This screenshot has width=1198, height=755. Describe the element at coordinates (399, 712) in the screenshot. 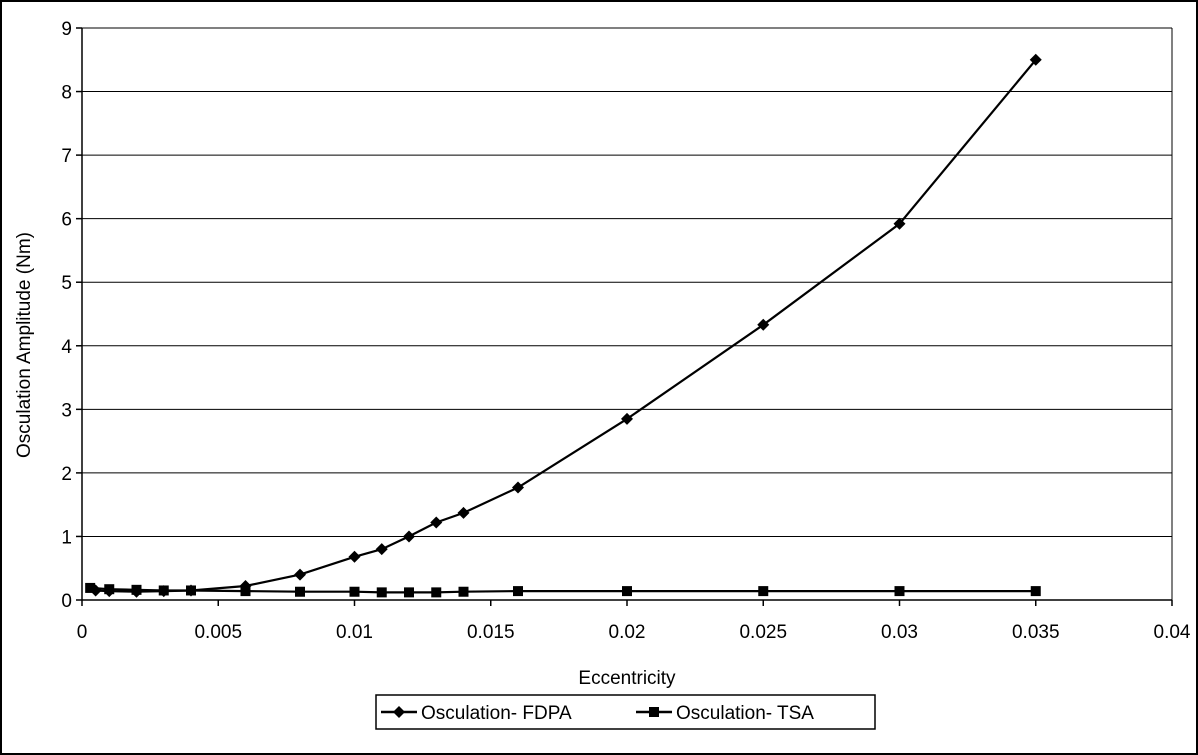

I see `legend-marker-fdpa` at that location.